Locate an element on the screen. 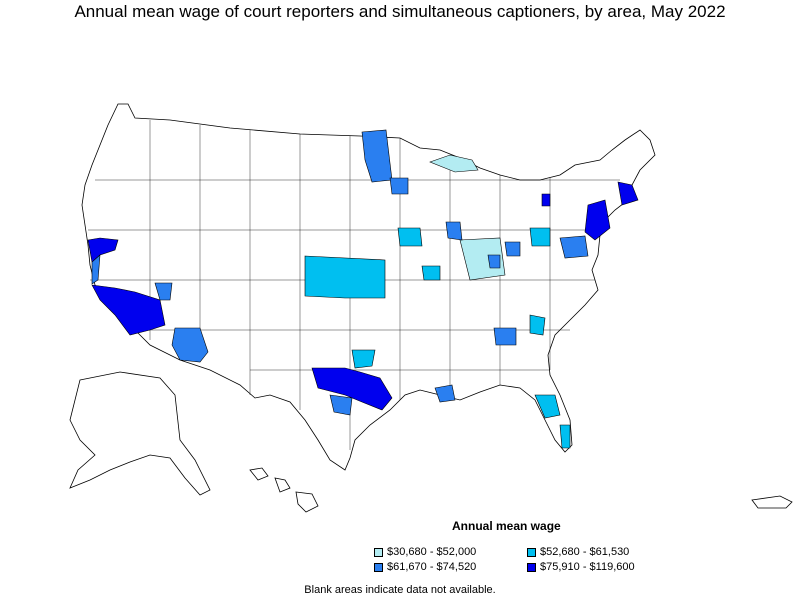 This screenshot has height=600, width=800. area-tennessee is located at coordinates (505, 336).